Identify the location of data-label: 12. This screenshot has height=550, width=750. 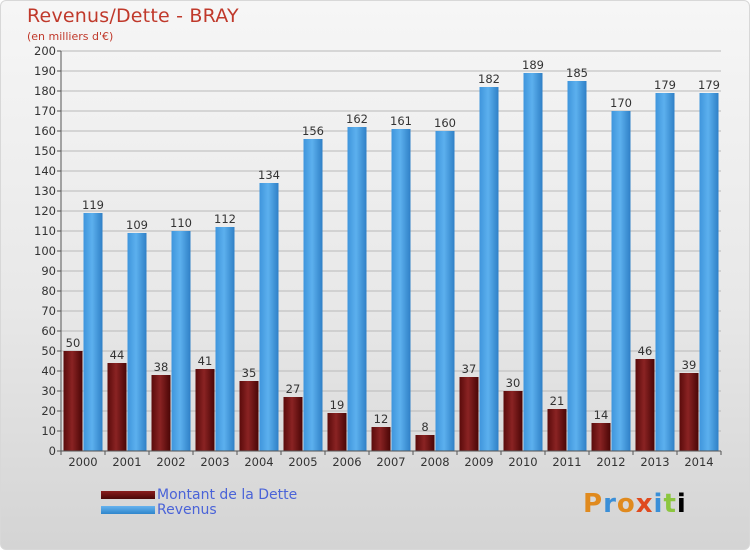
(381, 419).